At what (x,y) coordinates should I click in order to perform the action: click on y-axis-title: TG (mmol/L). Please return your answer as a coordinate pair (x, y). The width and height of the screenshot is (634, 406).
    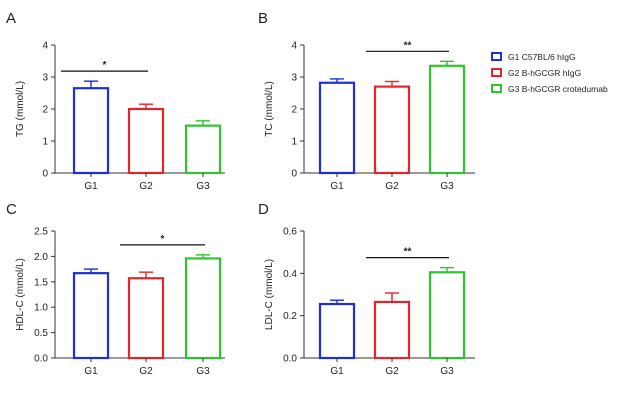
    Looking at the image, I should click on (20, 109).